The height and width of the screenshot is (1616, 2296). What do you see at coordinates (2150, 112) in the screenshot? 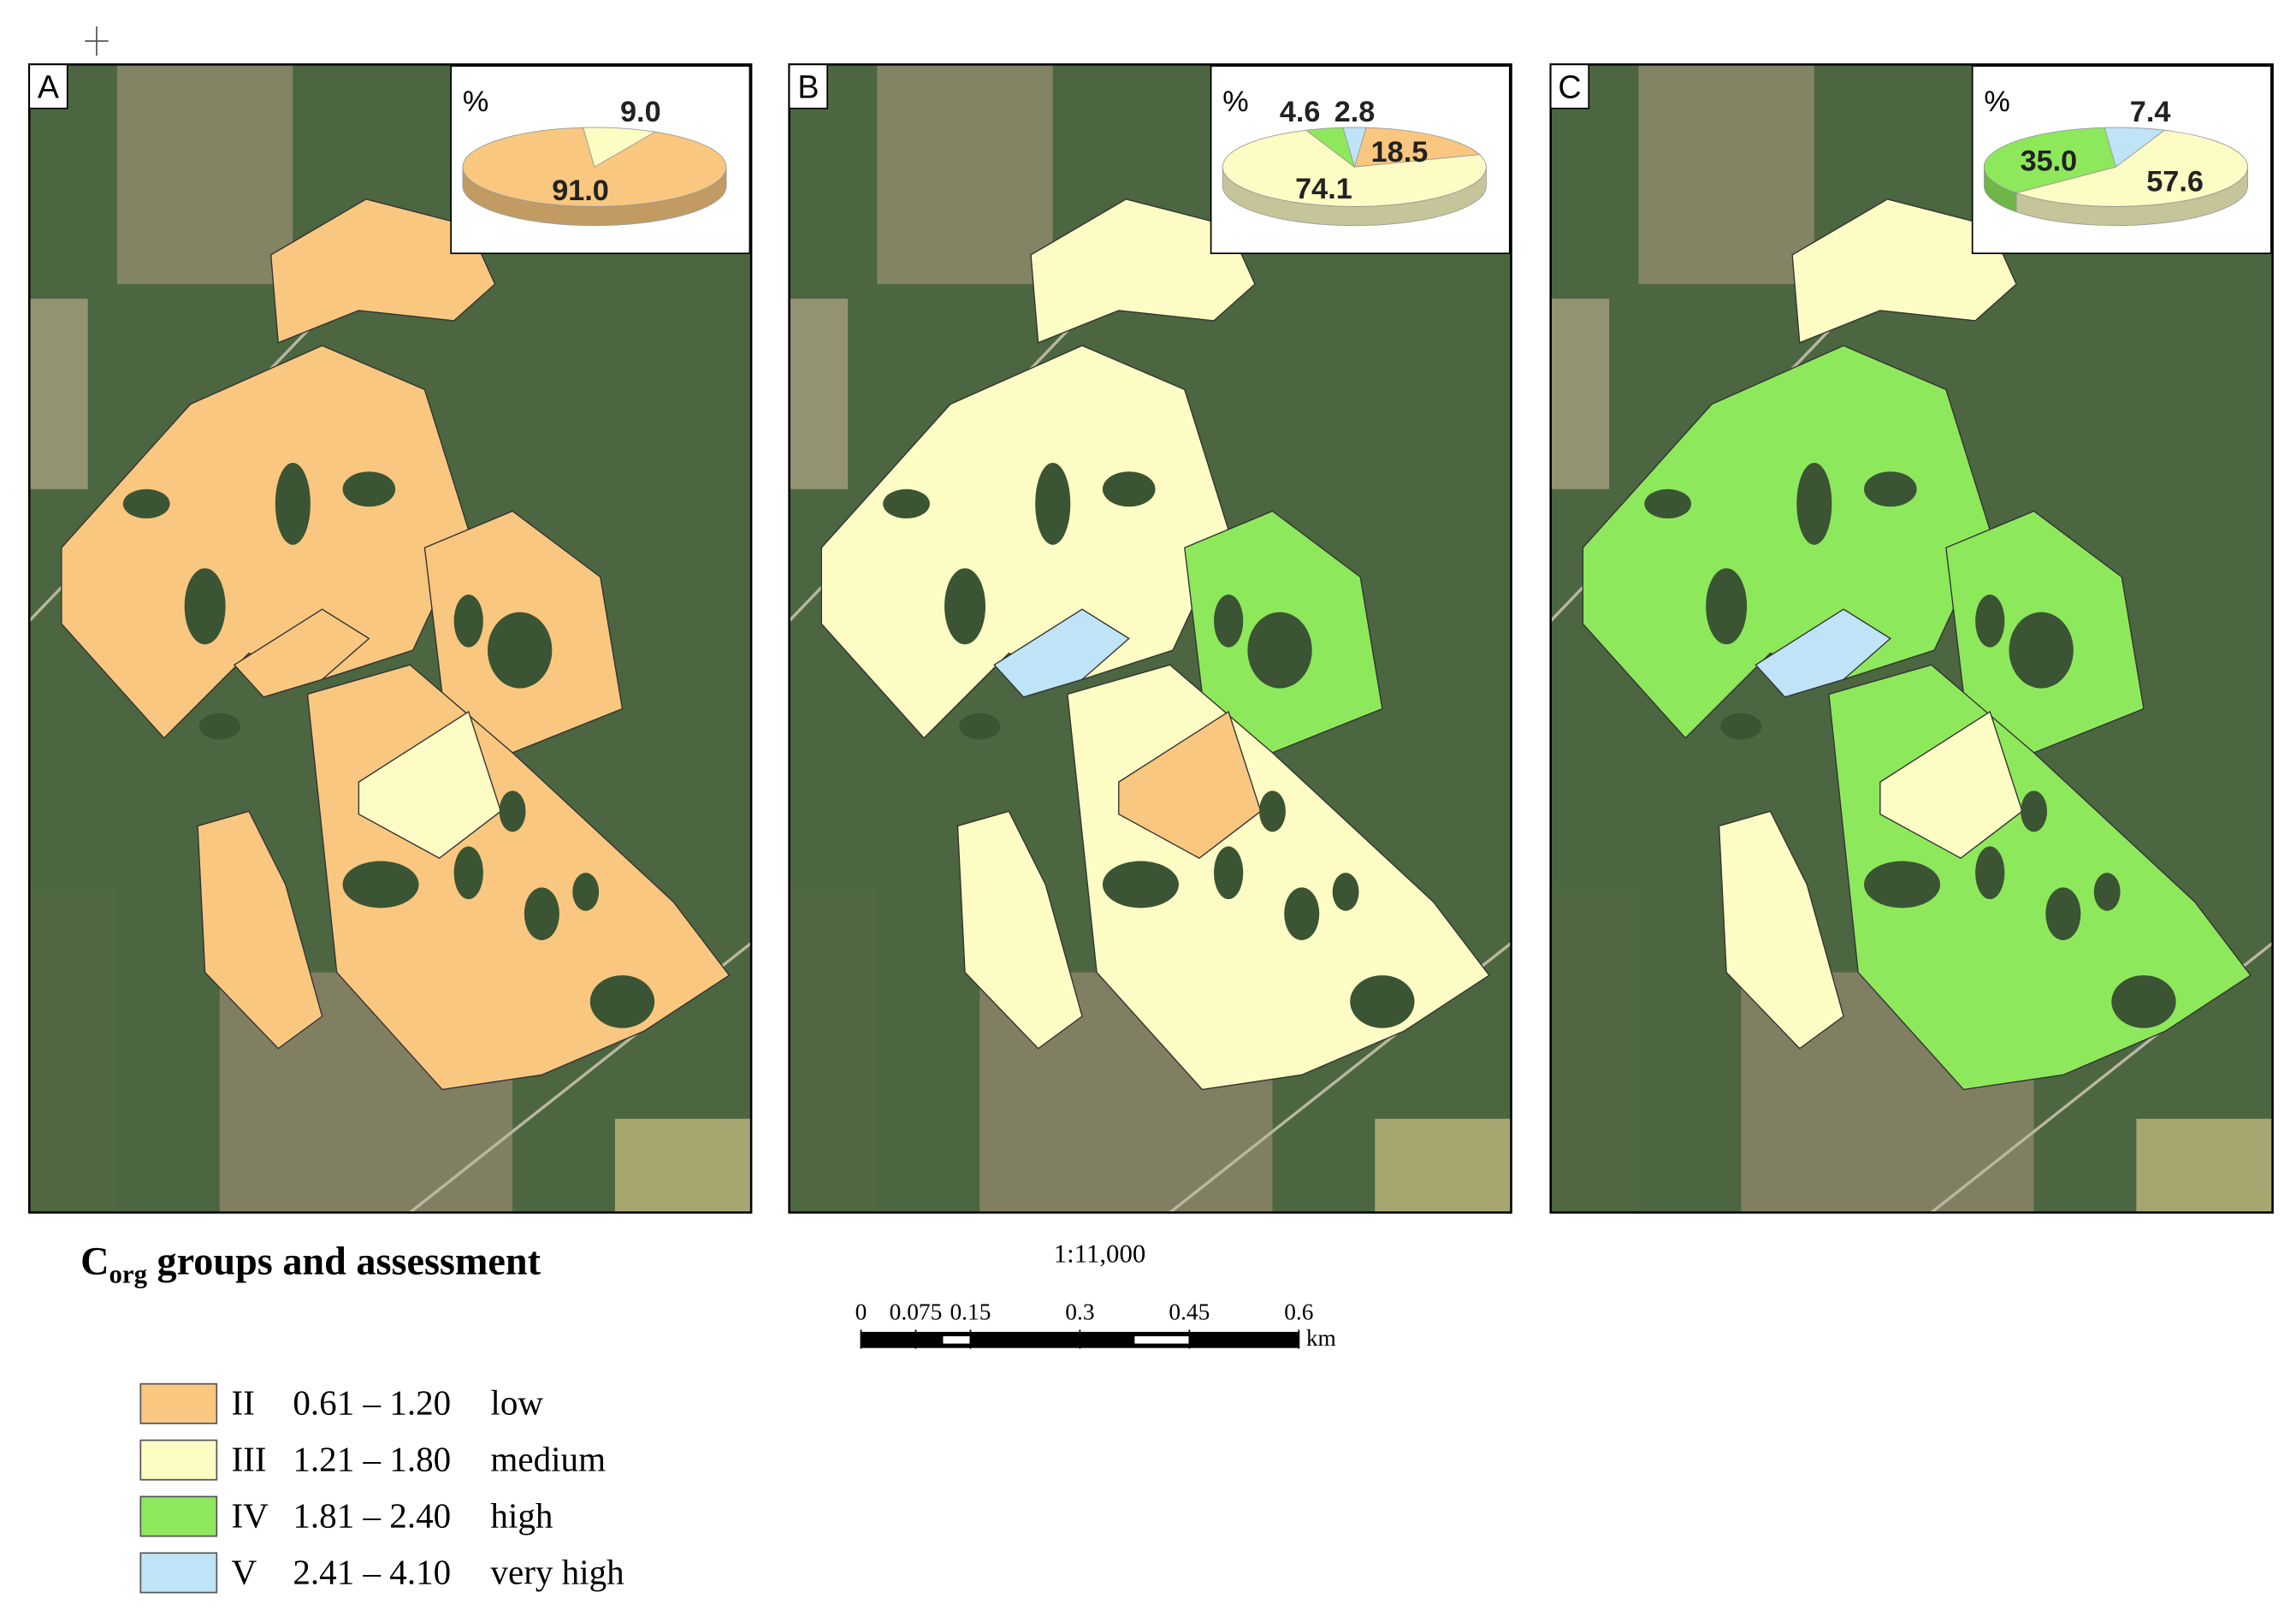
I see `pie-value-label: 7.4` at bounding box center [2150, 112].